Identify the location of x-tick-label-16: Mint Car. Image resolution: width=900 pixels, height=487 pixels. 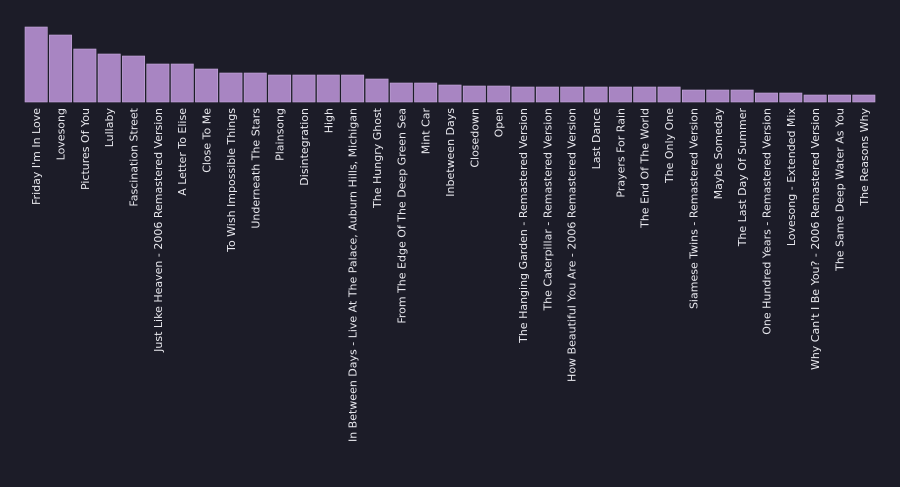
(426, 131).